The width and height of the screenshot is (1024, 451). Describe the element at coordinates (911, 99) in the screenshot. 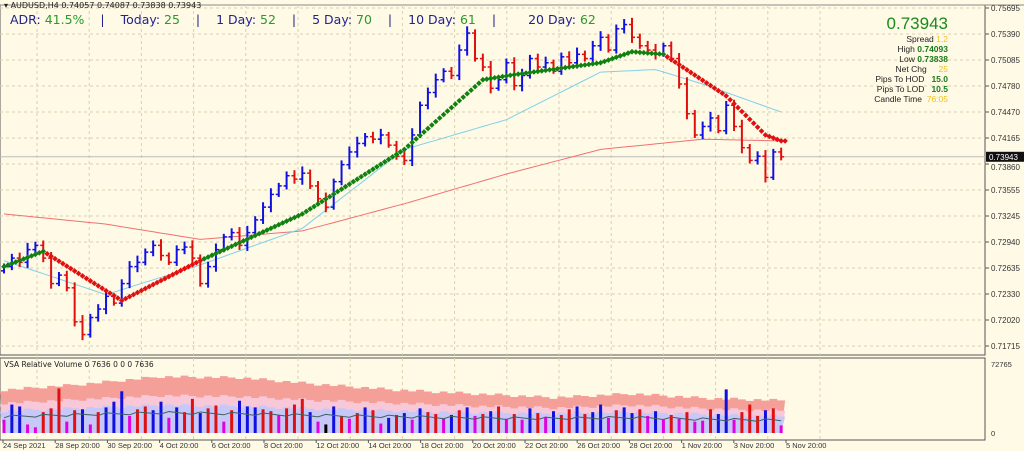

I see `candle-time-row: Candle Time 76:05` at that location.